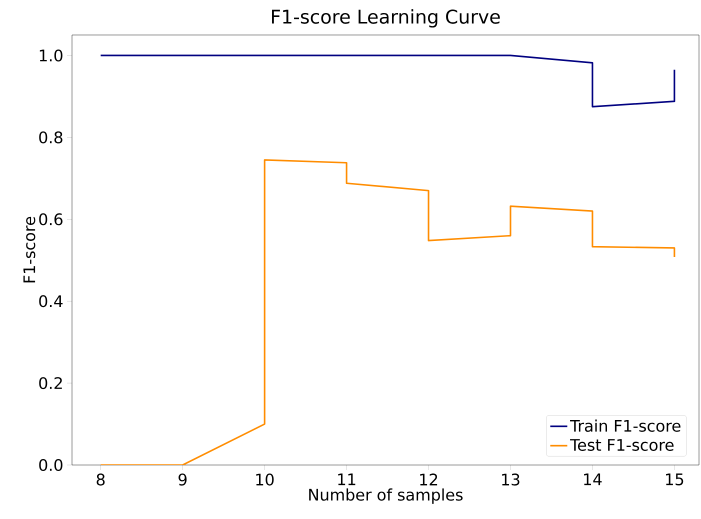 This screenshot has width=701, height=519. I want to click on x-tick-label: 14, so click(593, 480).